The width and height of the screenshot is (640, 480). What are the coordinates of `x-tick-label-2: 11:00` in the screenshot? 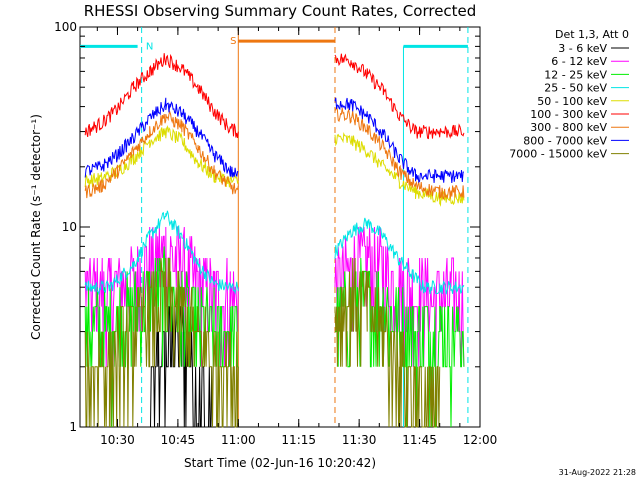 It's located at (238, 440).